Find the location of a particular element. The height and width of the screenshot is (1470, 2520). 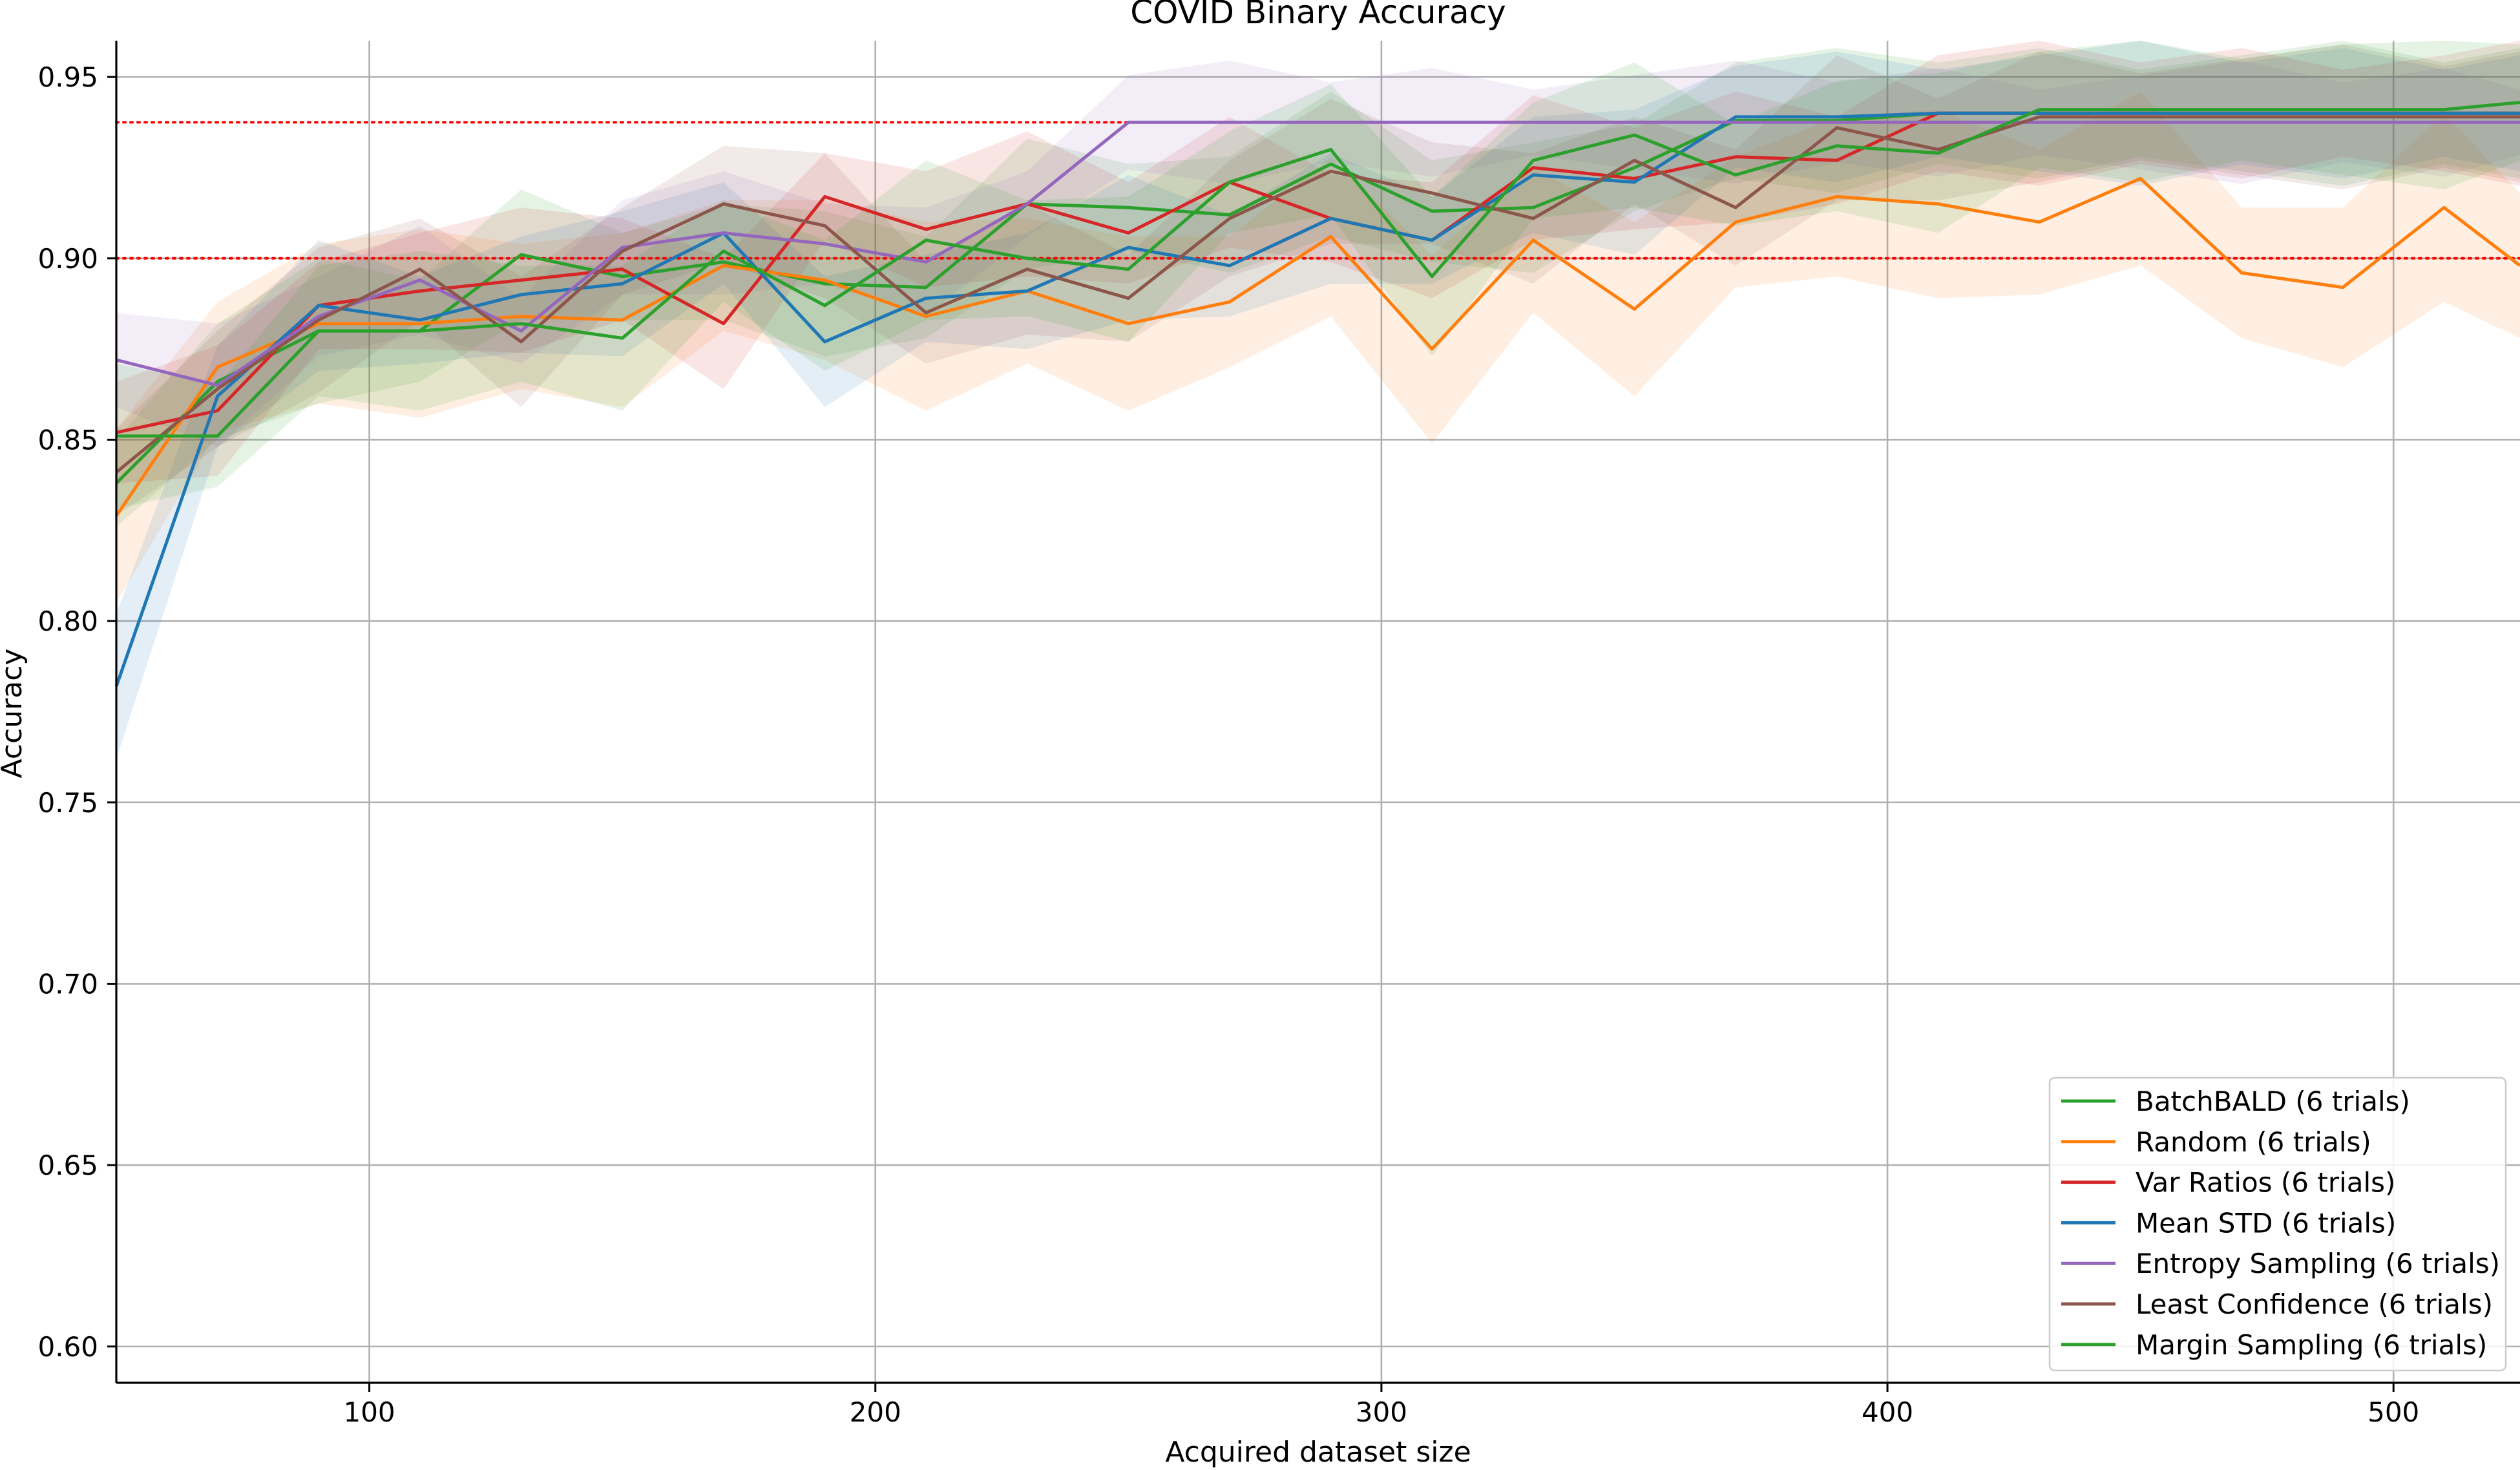

x-tick-label: 200 is located at coordinates (875, 1412).